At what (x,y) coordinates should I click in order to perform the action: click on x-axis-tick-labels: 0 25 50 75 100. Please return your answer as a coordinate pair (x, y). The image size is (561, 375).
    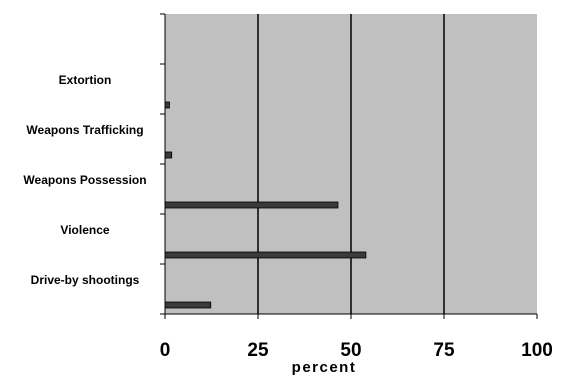
    Looking at the image, I should click on (356, 350).